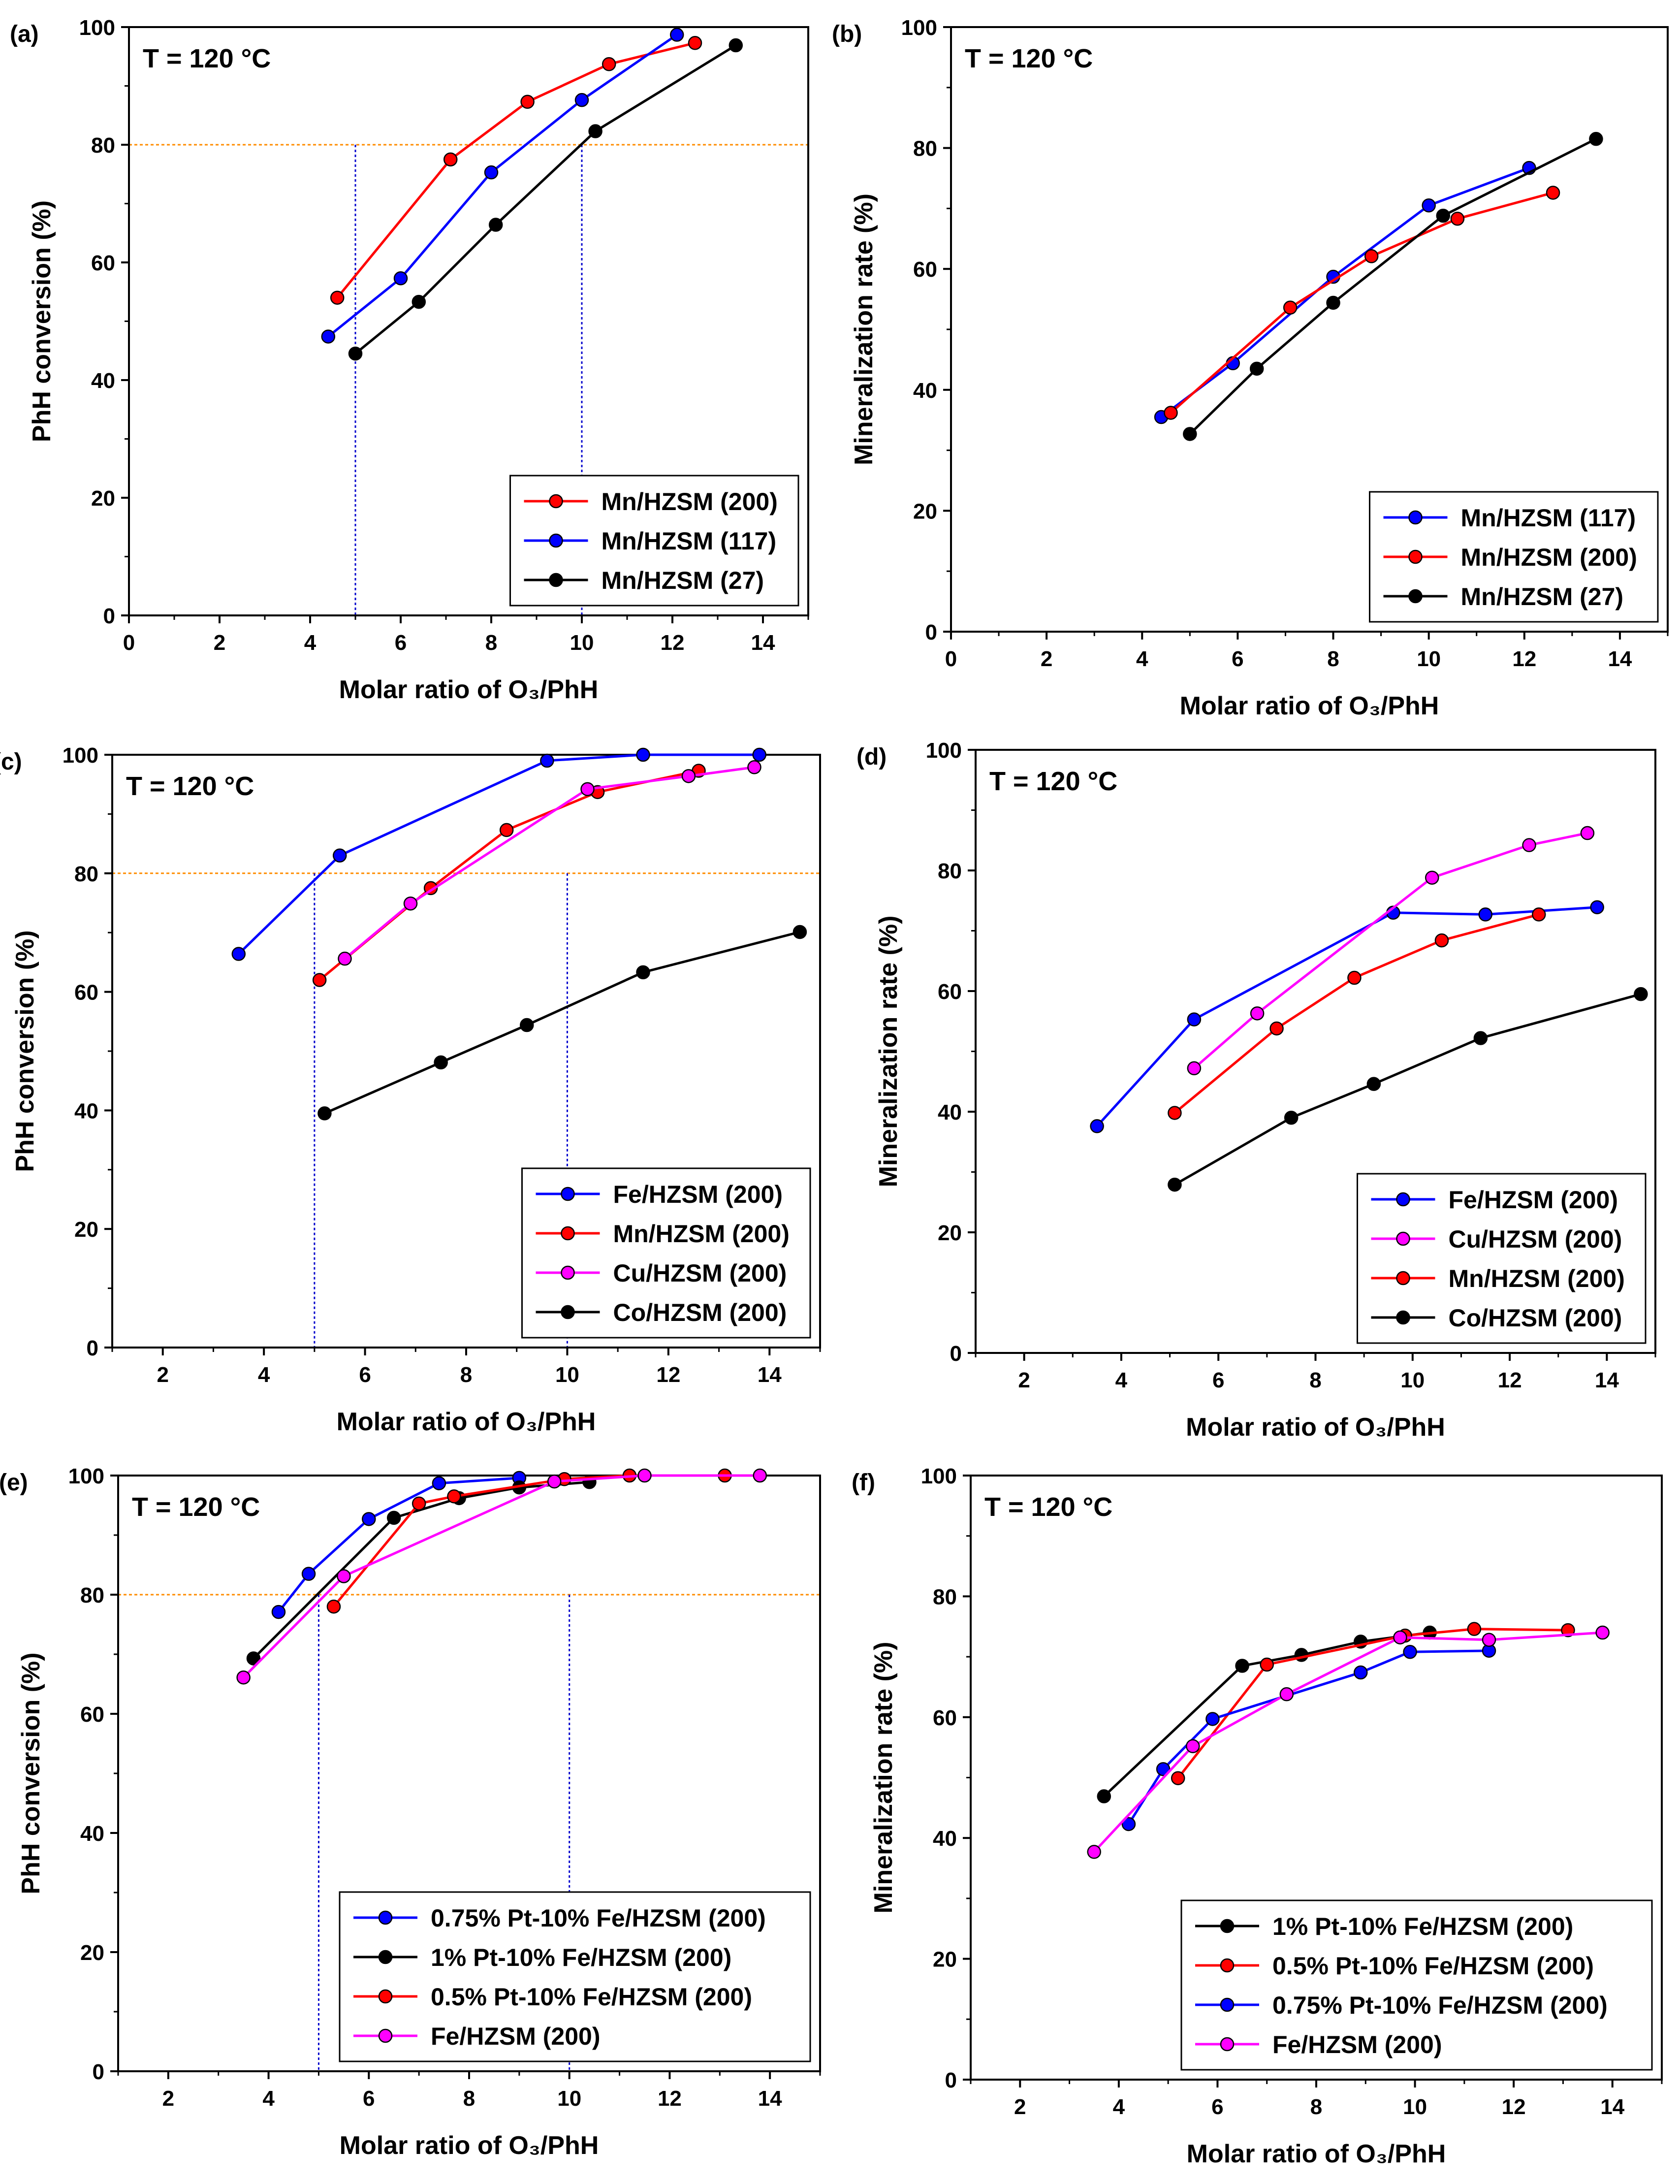 This screenshot has height=2184, width=1680. What do you see at coordinates (11, 762) in the screenshot?
I see `panel-label: (c)` at bounding box center [11, 762].